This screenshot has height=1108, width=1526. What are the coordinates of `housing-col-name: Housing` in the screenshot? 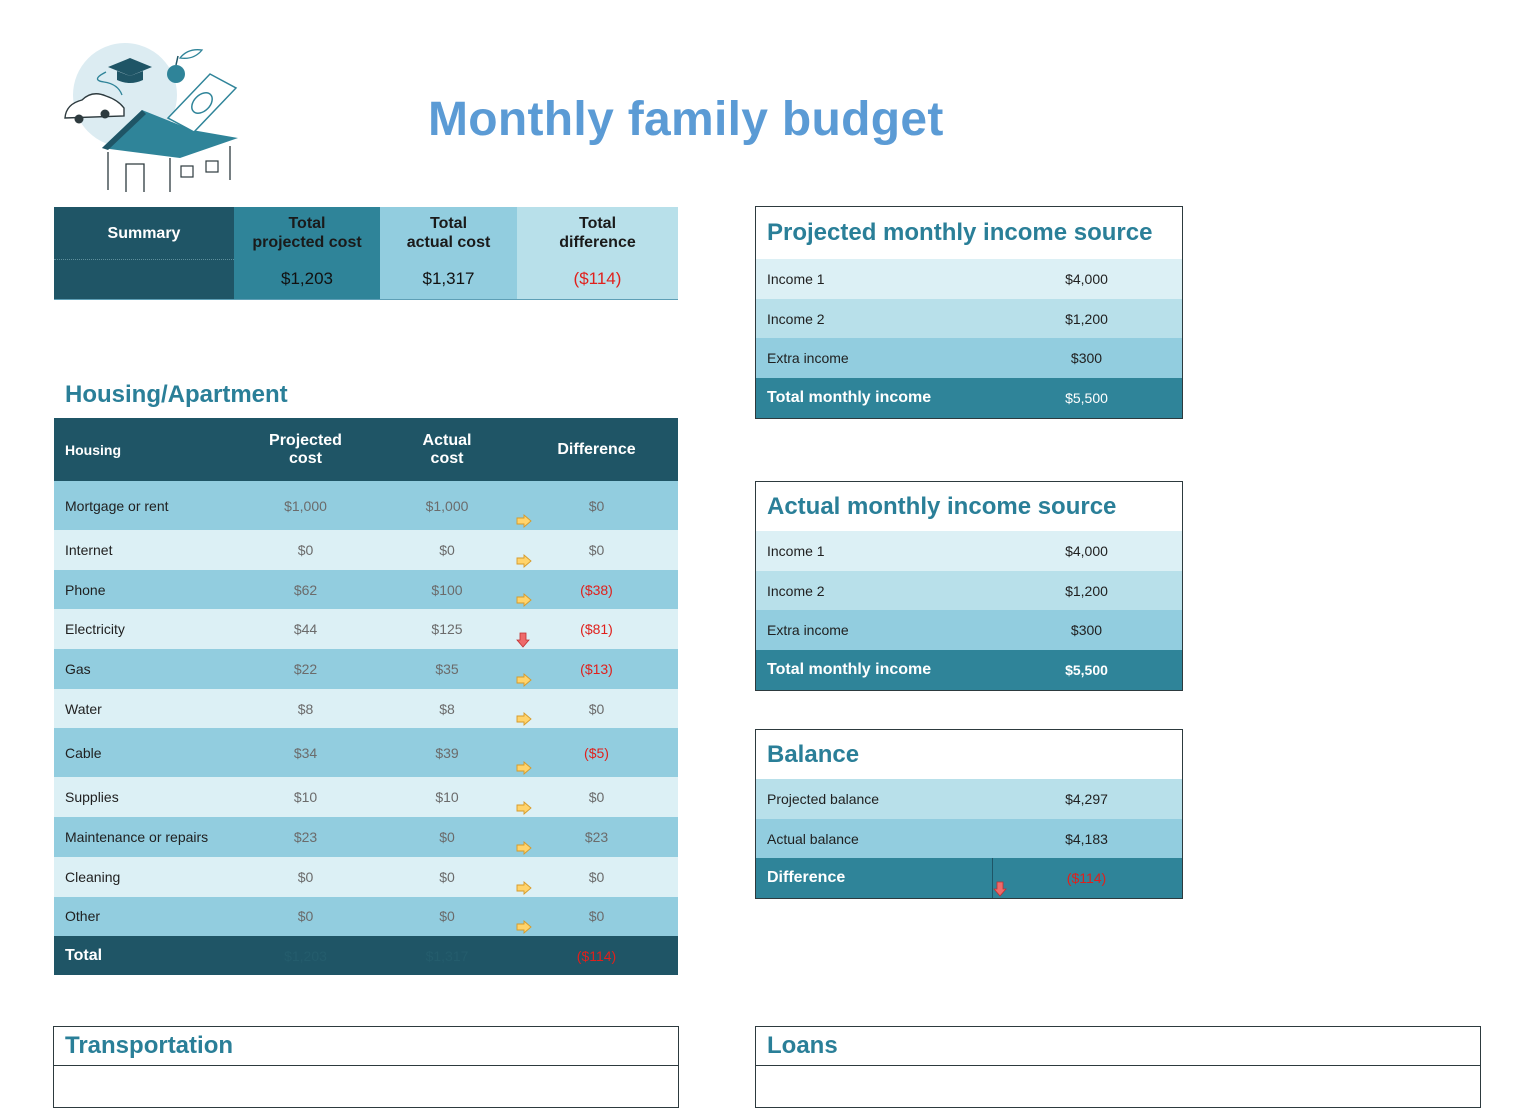 It's located at (93, 449).